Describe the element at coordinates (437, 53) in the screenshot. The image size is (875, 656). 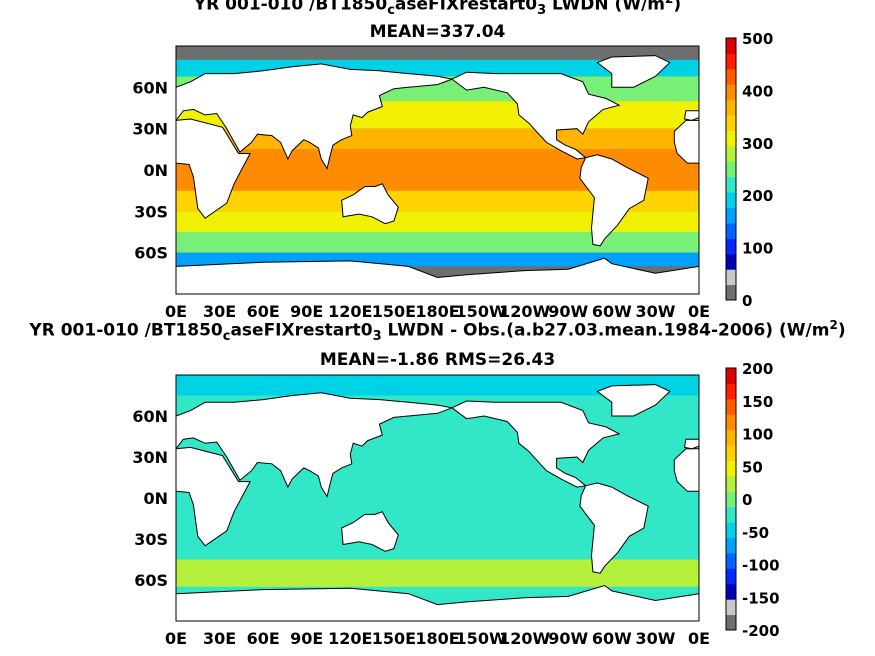
I see `band-arctic-sea-ice` at that location.